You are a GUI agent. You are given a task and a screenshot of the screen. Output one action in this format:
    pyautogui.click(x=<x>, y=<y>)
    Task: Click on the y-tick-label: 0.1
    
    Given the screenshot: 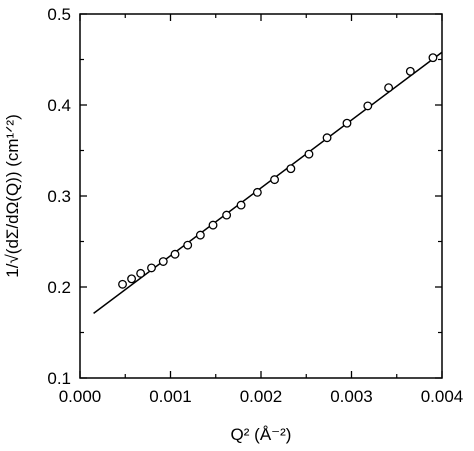 What is the action you would take?
    pyautogui.click(x=59, y=378)
    